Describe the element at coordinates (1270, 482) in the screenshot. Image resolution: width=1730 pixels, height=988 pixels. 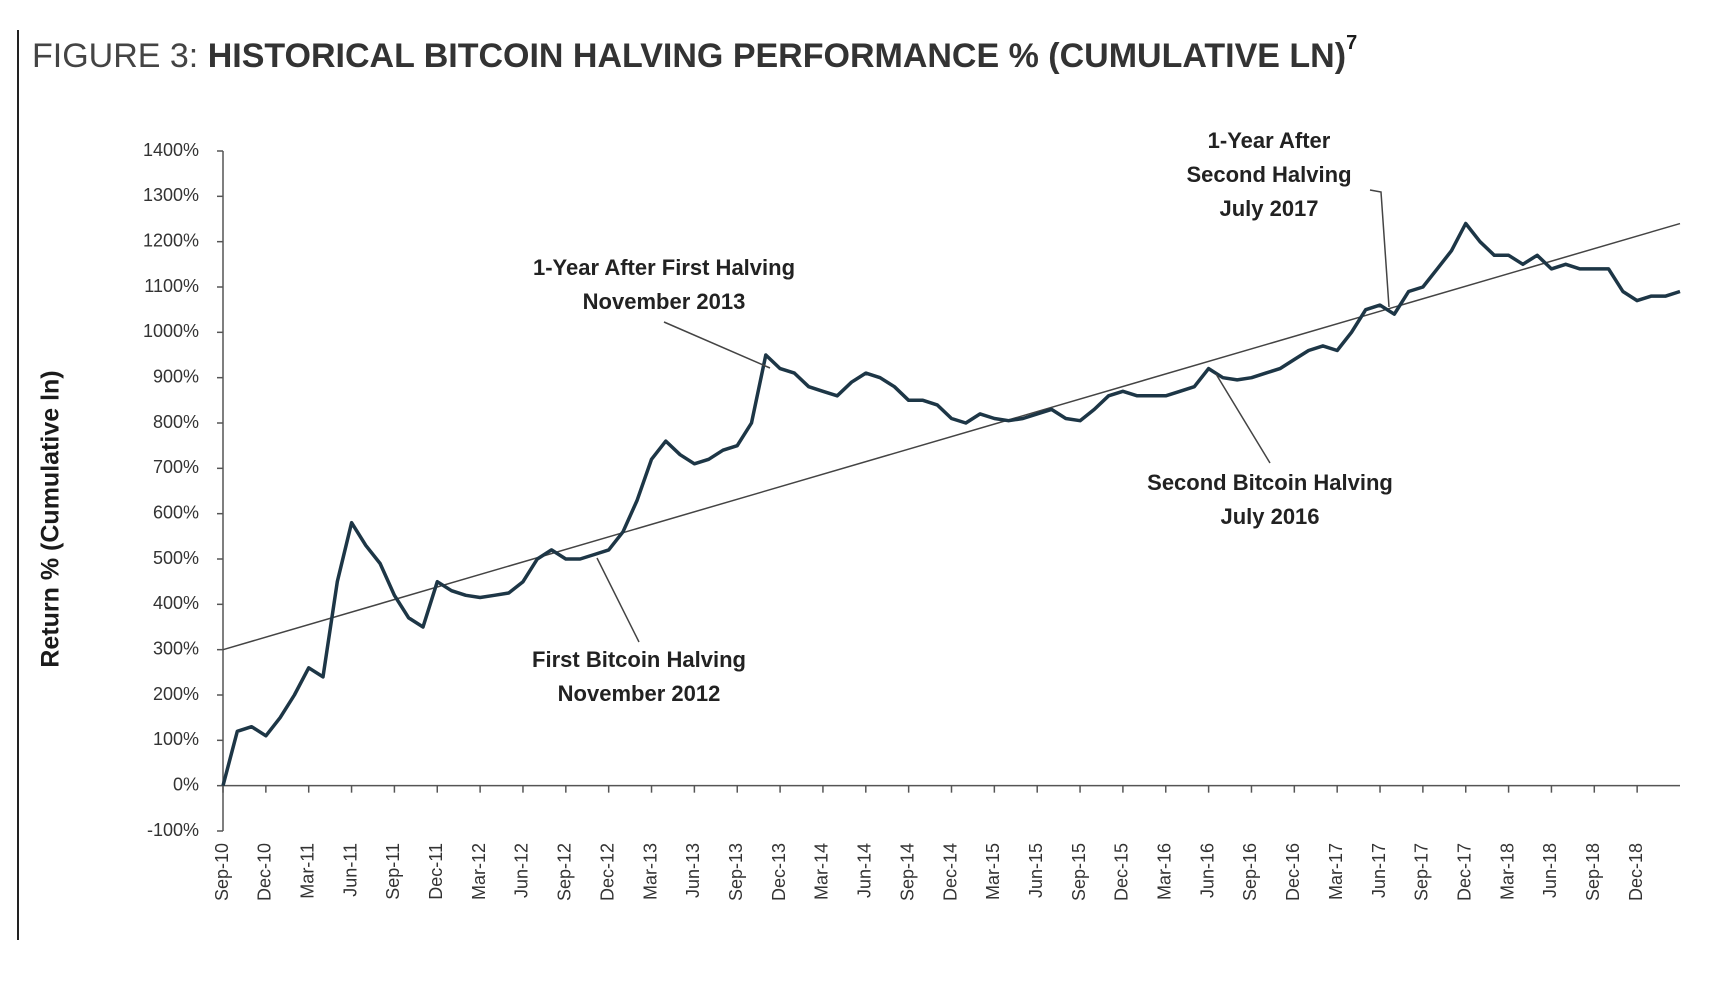
I see `annotation-text: Second Bitcoin Halving` at that location.